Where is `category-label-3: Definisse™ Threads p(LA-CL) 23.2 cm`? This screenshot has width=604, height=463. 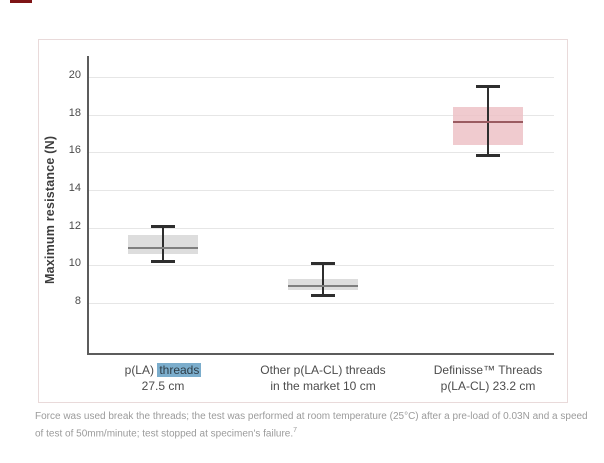 category-label-3: Definisse™ Threads p(LA-CL) 23.2 cm is located at coordinates (488, 378).